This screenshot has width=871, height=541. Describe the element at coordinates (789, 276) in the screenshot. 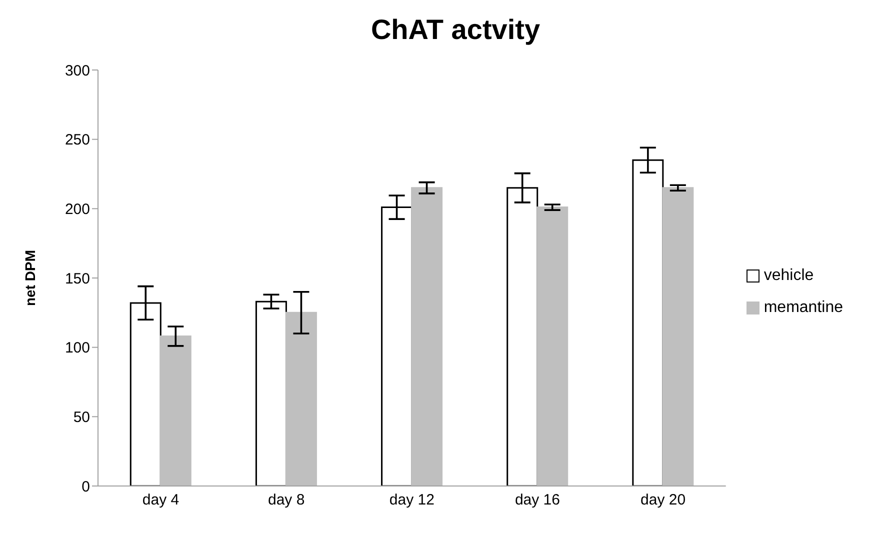

I see `legend-label: vehicle` at that location.